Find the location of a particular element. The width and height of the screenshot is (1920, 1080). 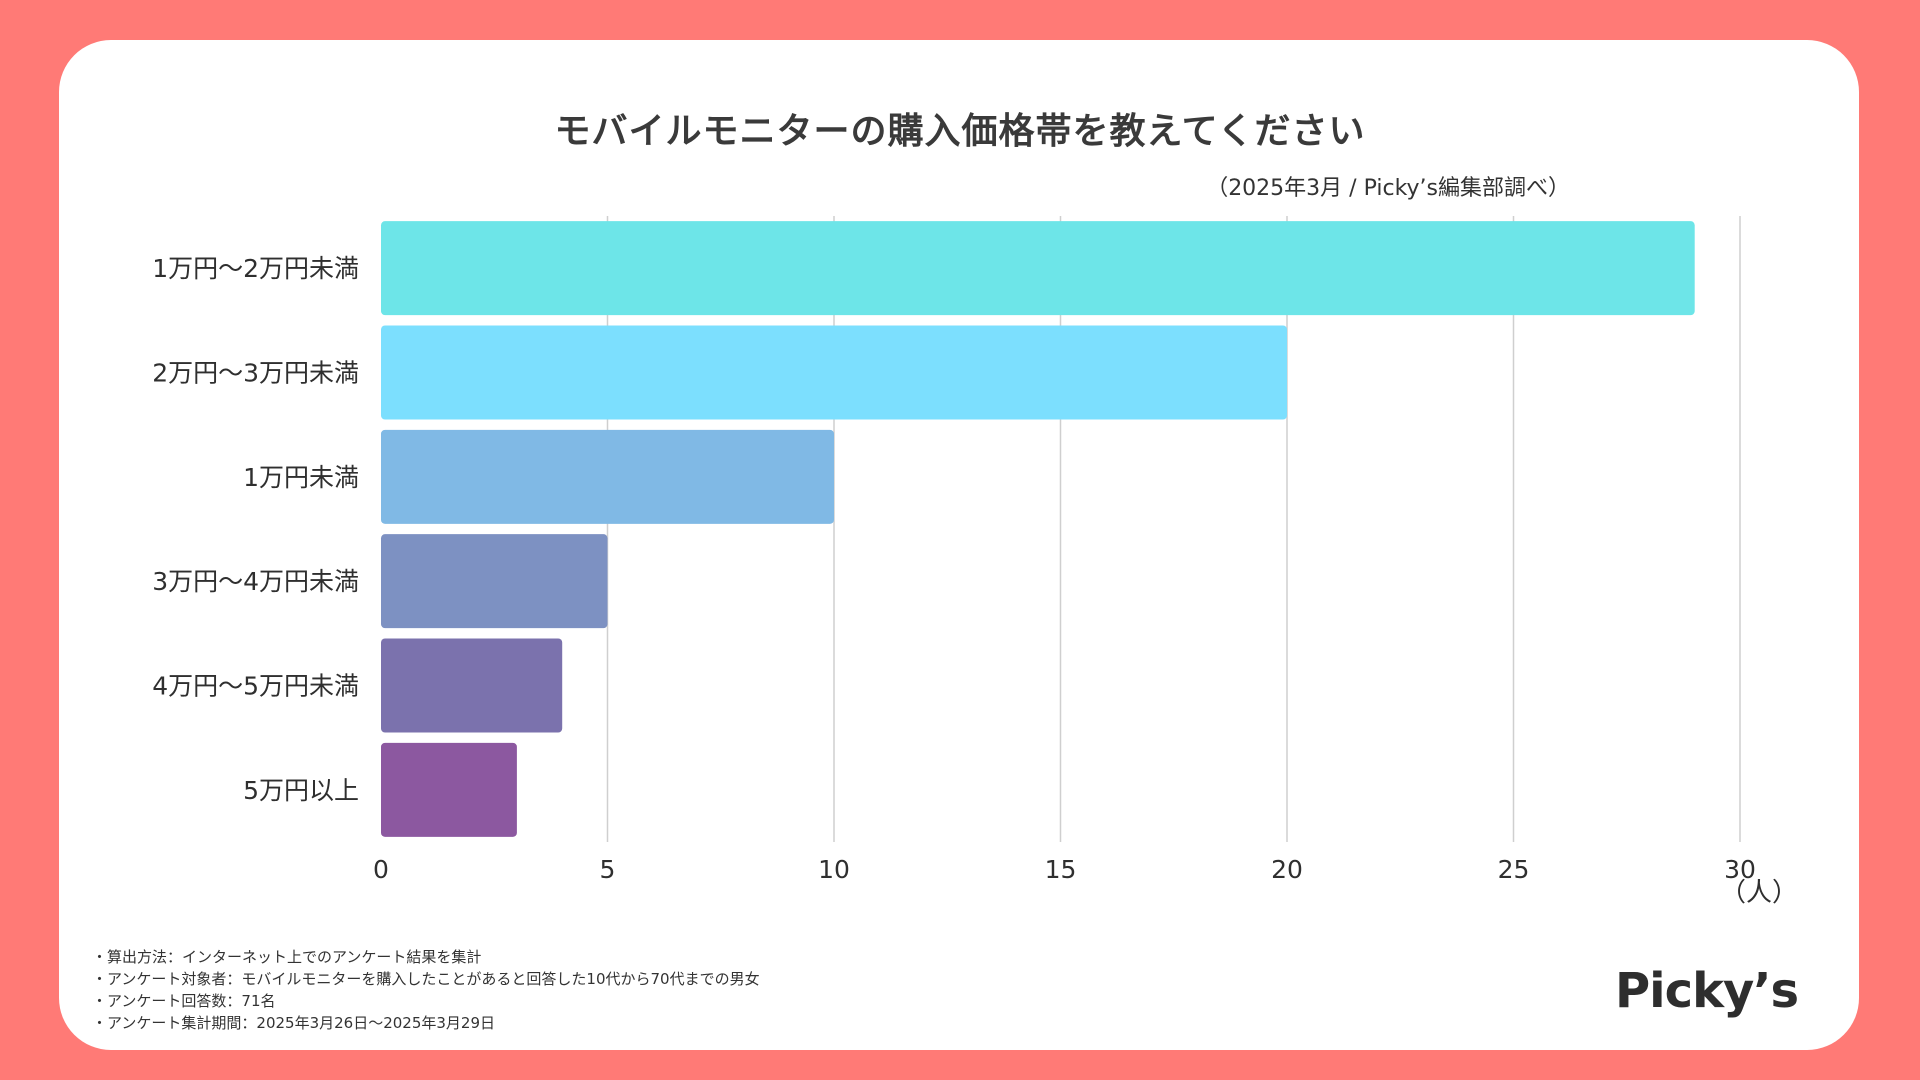

category-label: 5万円以上 is located at coordinates (301, 790).